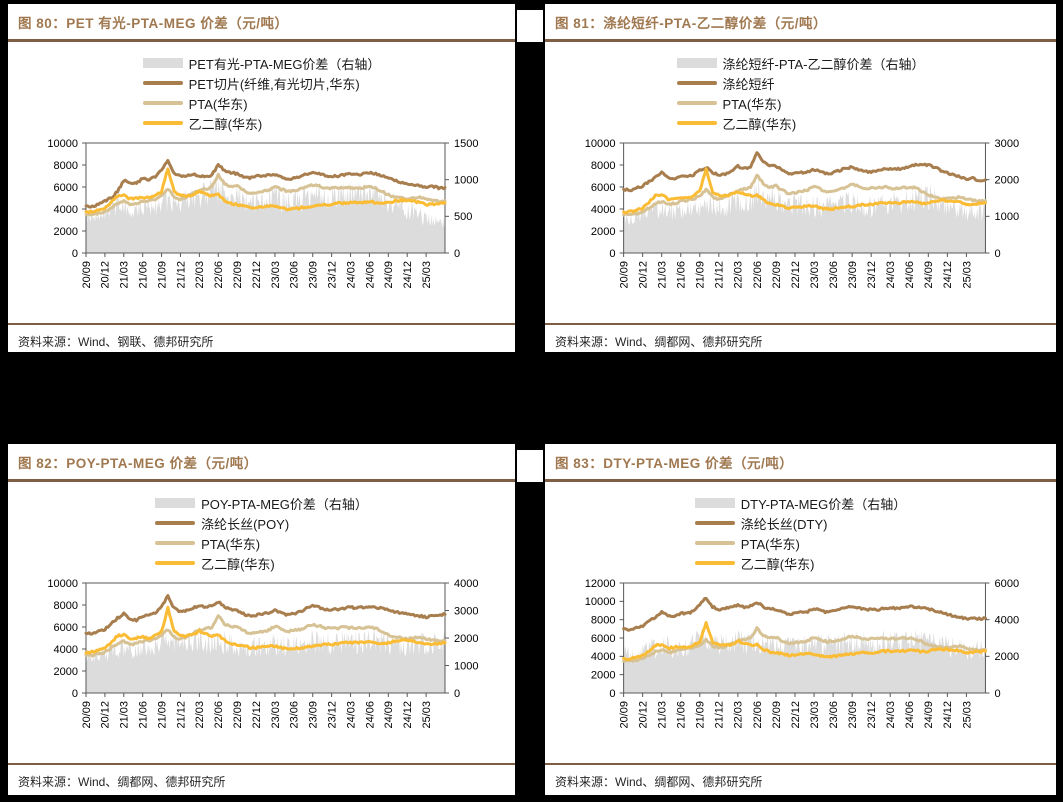 The height and width of the screenshot is (802, 1063). What do you see at coordinates (274, 84) in the screenshot?
I see `legend-label: PET切片(纤维,有光切片,华东)` at bounding box center [274, 84].